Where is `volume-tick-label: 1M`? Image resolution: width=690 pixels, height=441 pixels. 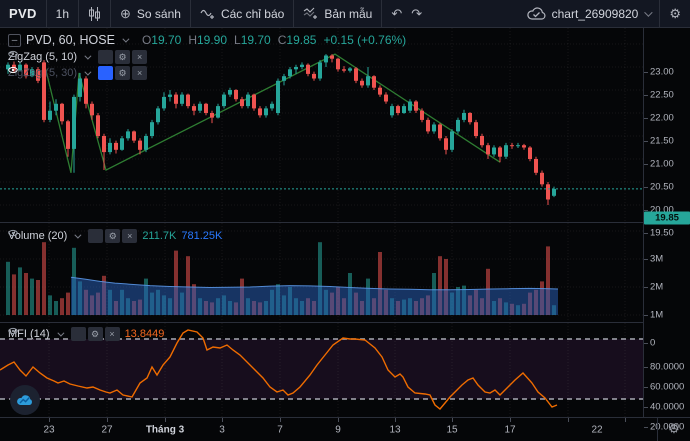 volume-tick-label: 1M is located at coordinates (657, 315).